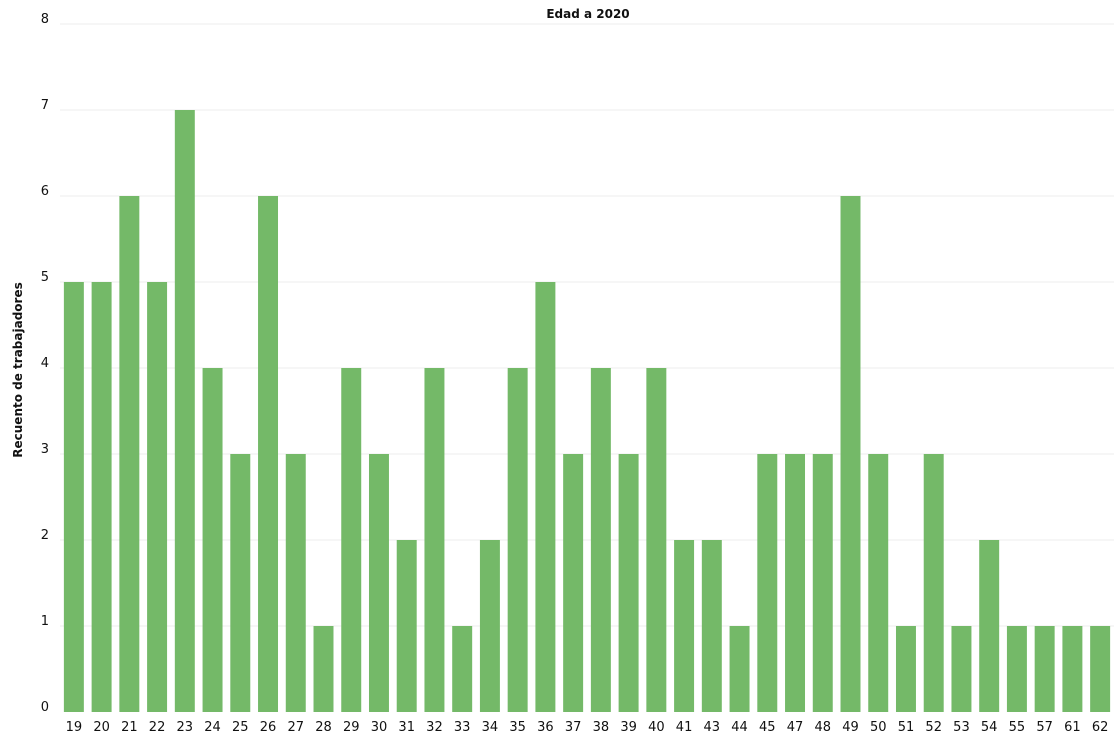 Image resolution: width=1116 pixels, height=740 pixels. Describe the element at coordinates (656, 727) in the screenshot. I see `x-tick-label: 40` at that location.